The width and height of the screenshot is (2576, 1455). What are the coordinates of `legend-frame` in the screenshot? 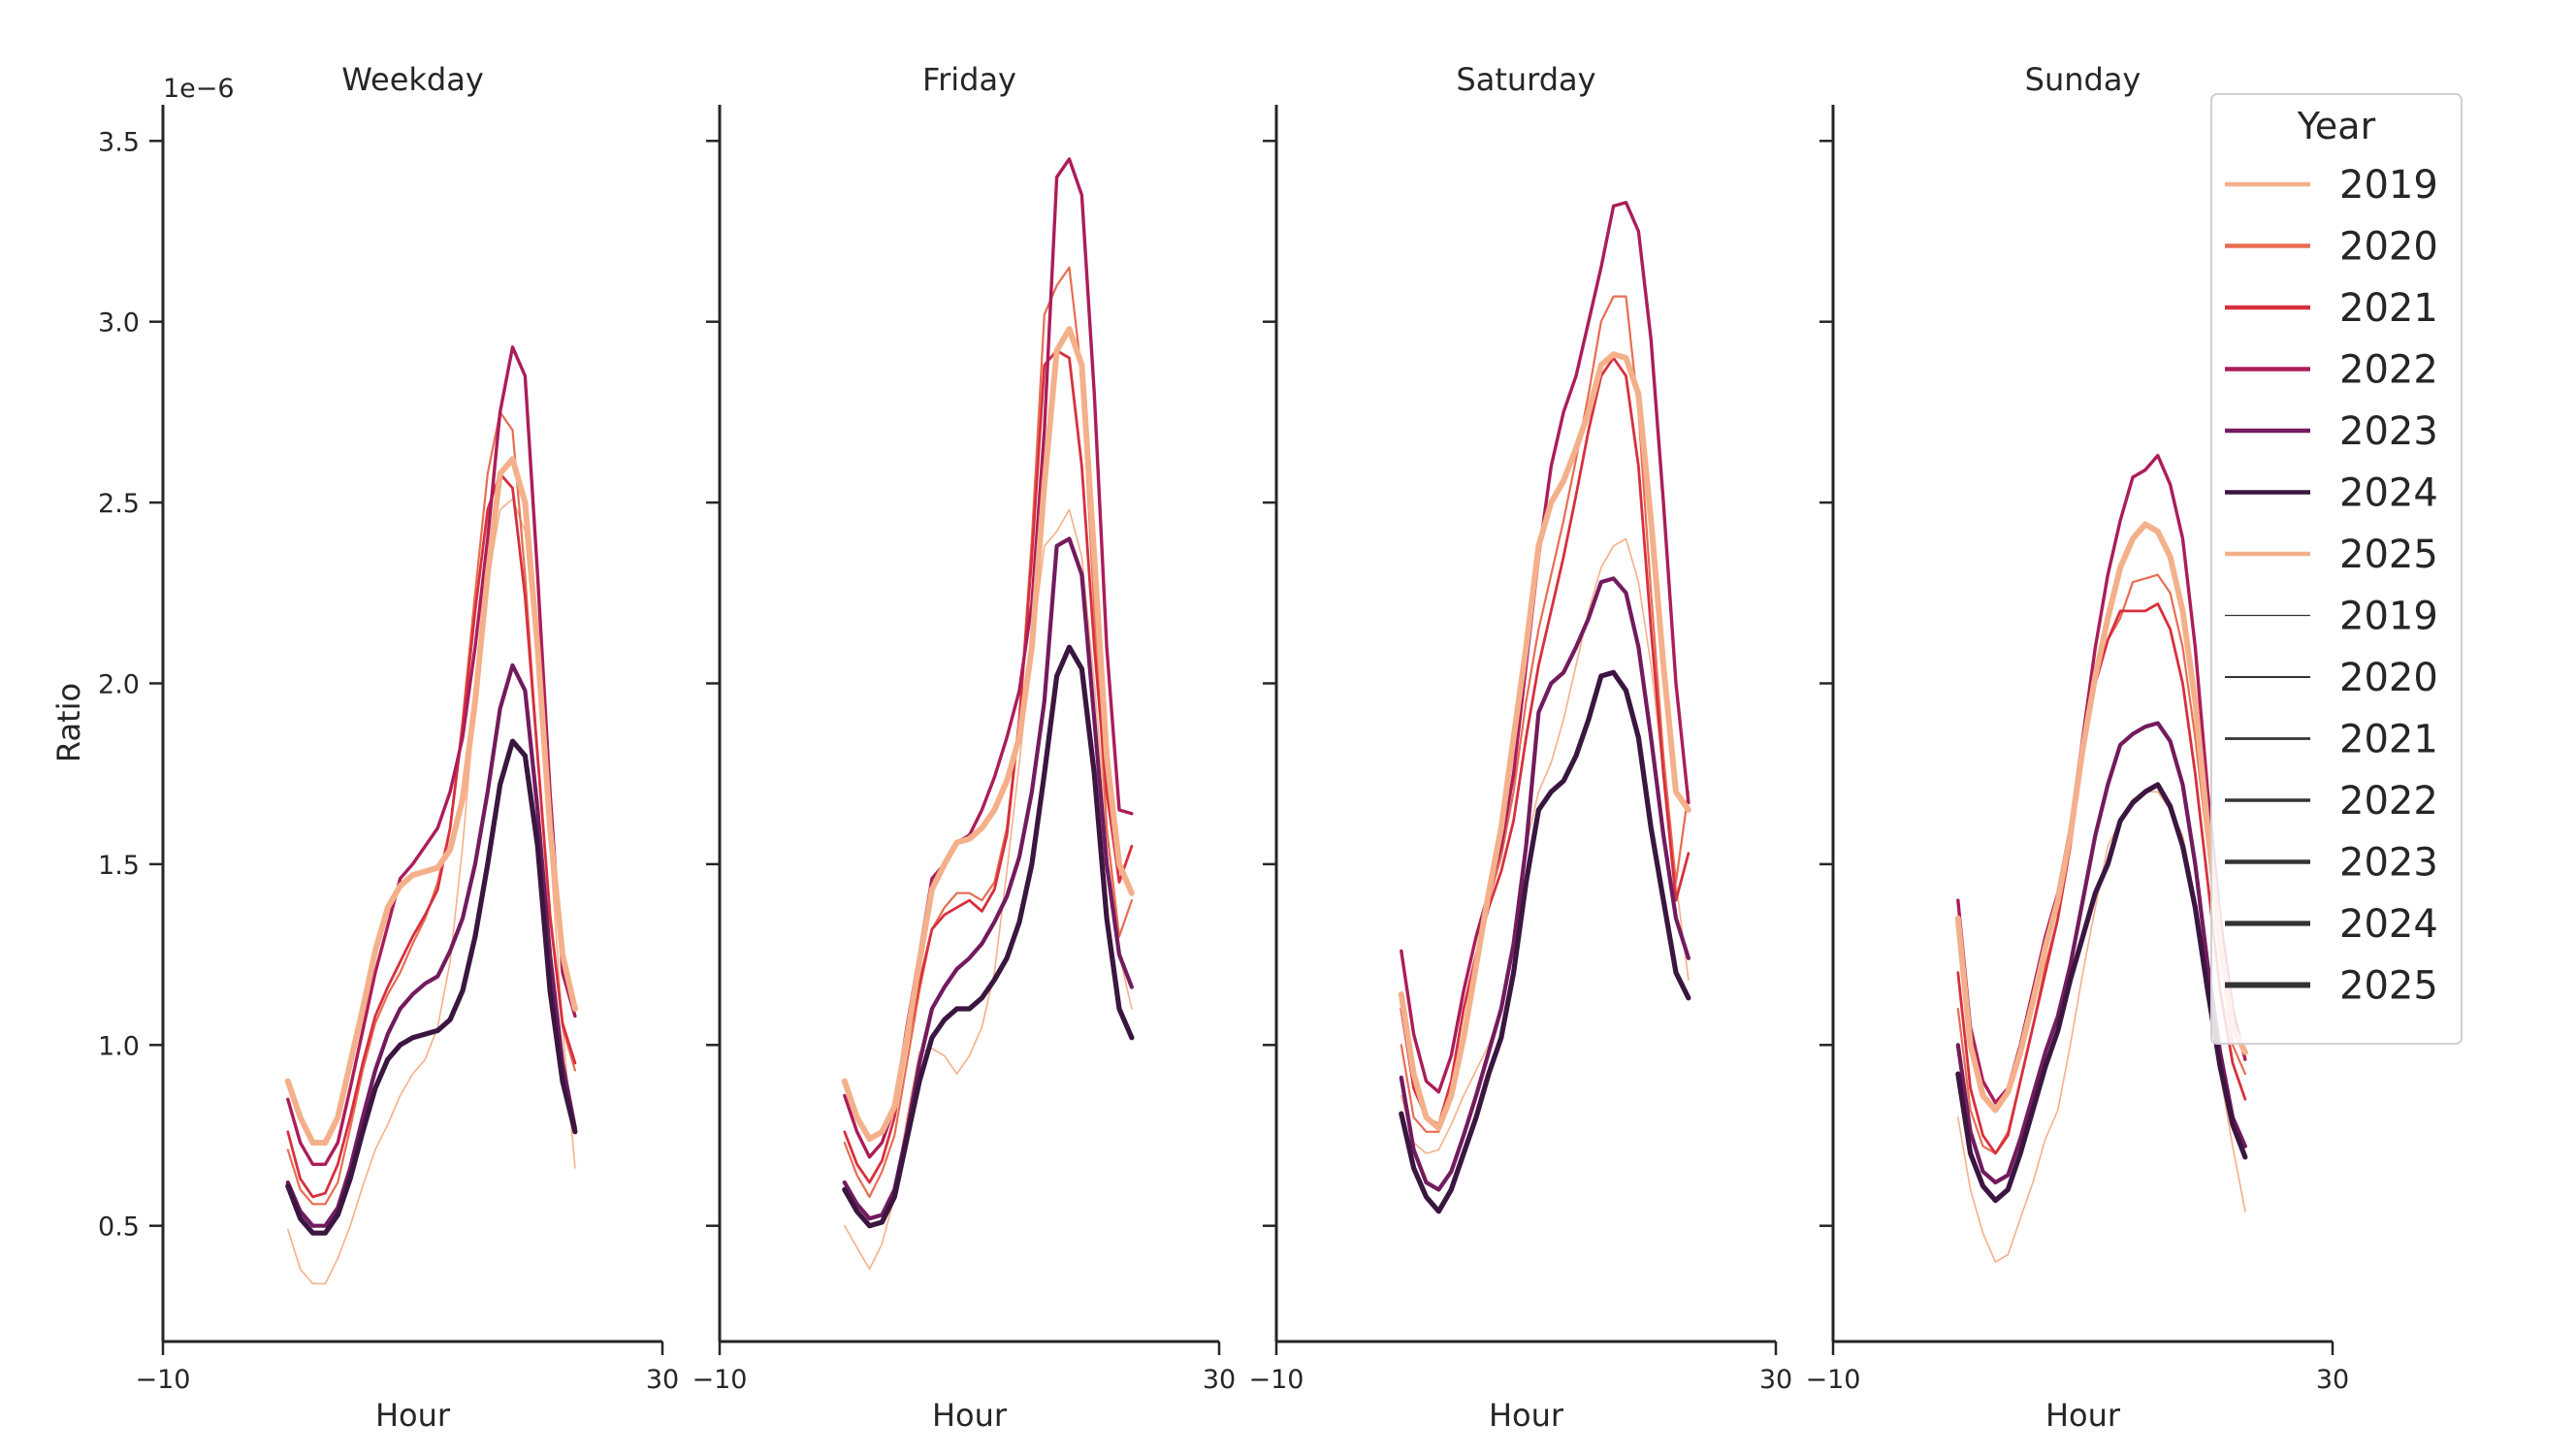 It's located at (2336, 569).